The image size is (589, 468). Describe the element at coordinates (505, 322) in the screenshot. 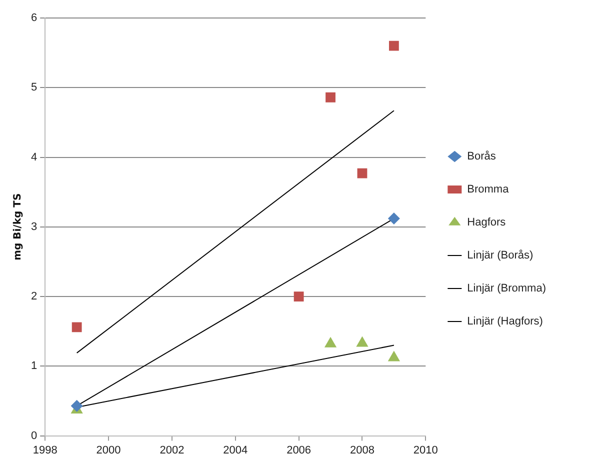

I see `legend-label: Linjär (Hagfors)` at that location.